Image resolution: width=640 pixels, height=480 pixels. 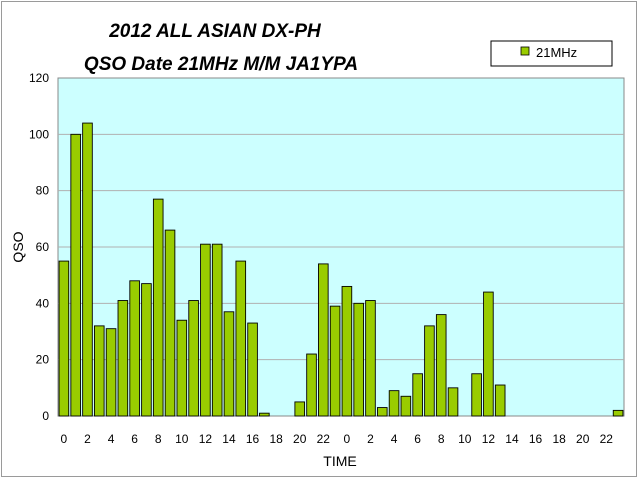 What do you see at coordinates (39, 134) in the screenshot?
I see `y-tick-label: 100` at bounding box center [39, 134].